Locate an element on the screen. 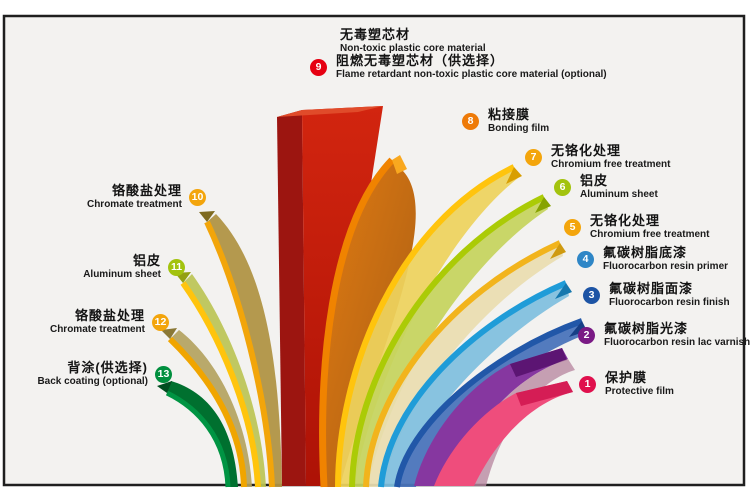 The height and width of the screenshot is (500, 750). layer-label-2: 2 氟碳树脂光漆 Fluorocarbon resin lac varnish is located at coordinates (664, 334).